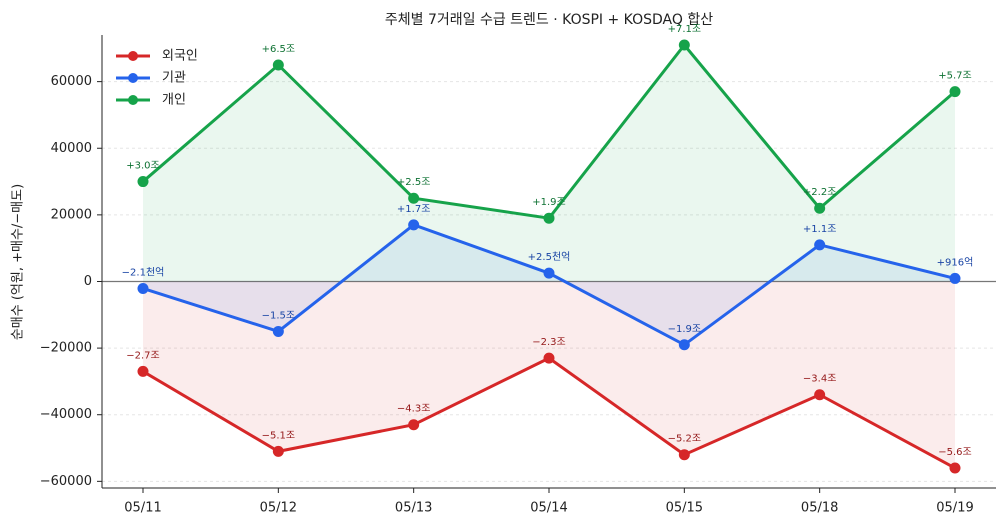 The width and height of the screenshot is (1008, 531). I want to click on y-tick-label: 40000, so click(71, 148).